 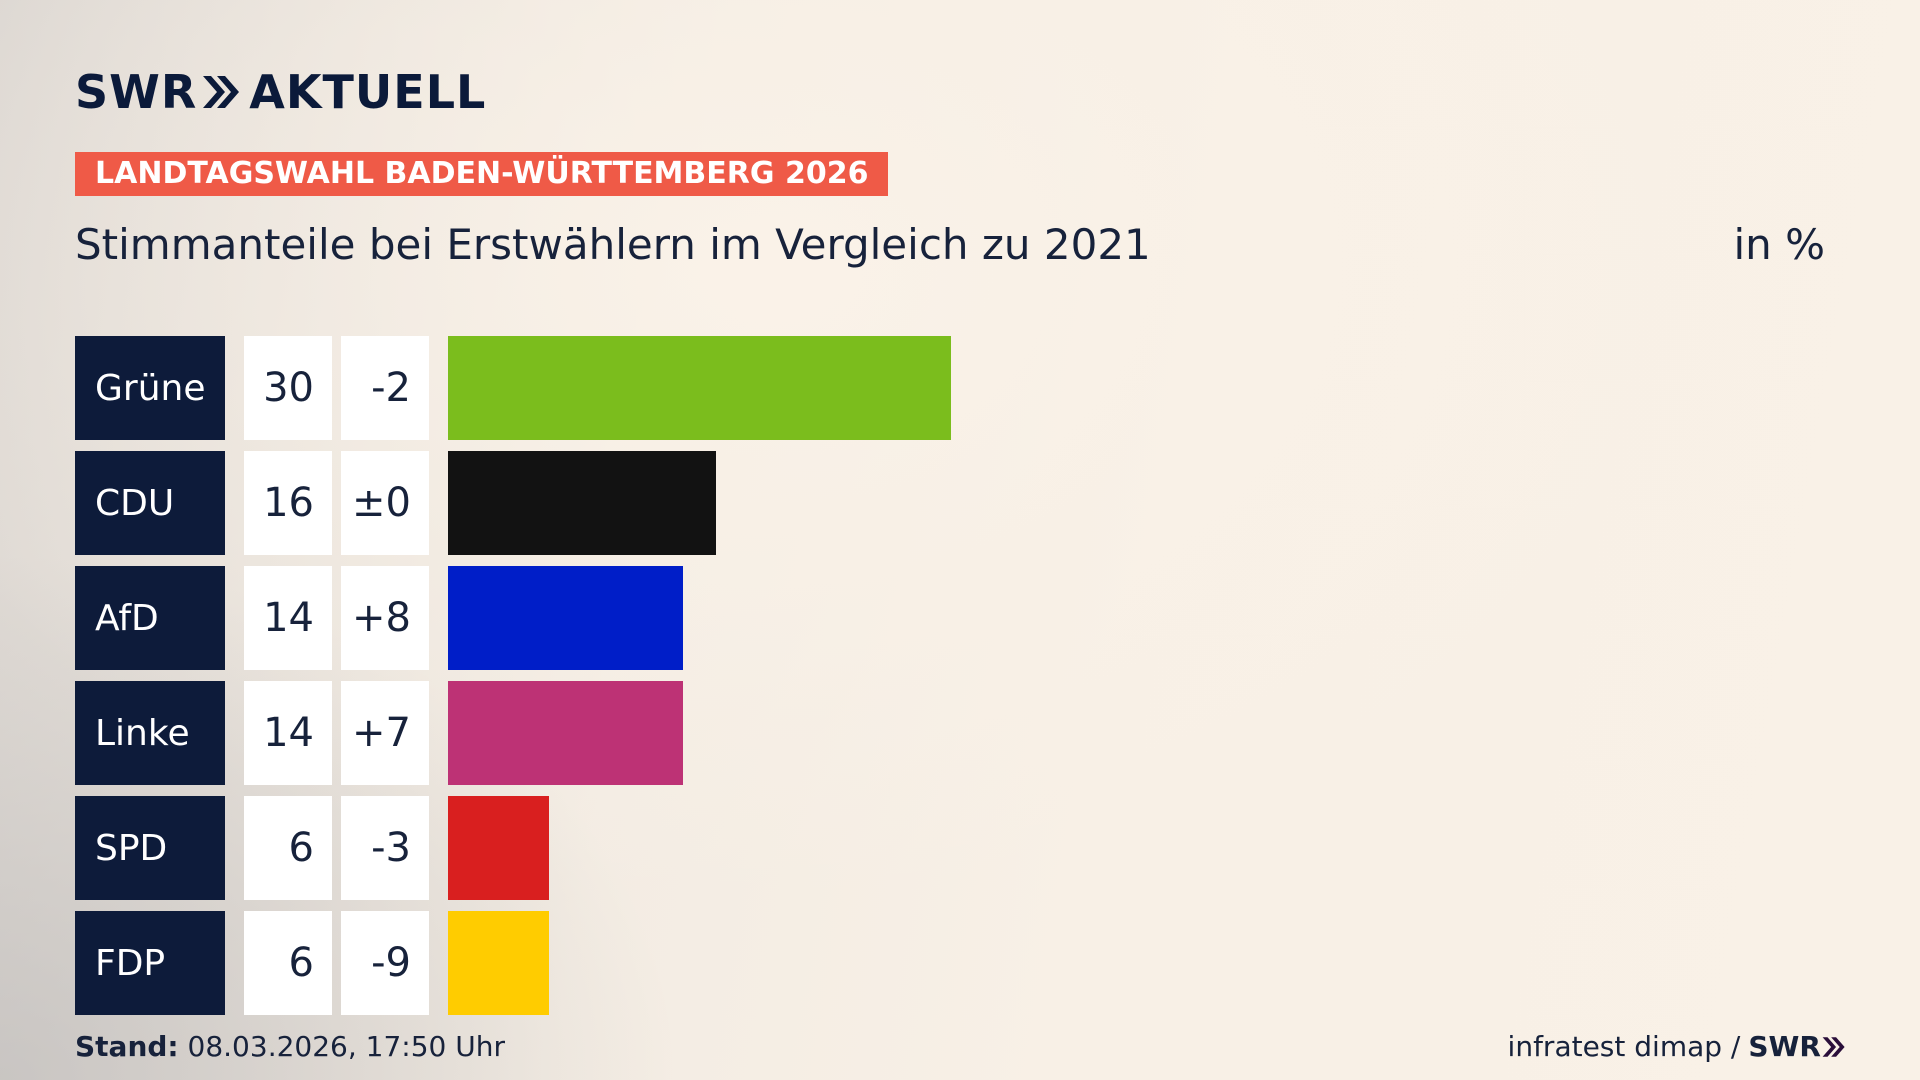 I want to click on bar-fdp, so click(x=498, y=963).